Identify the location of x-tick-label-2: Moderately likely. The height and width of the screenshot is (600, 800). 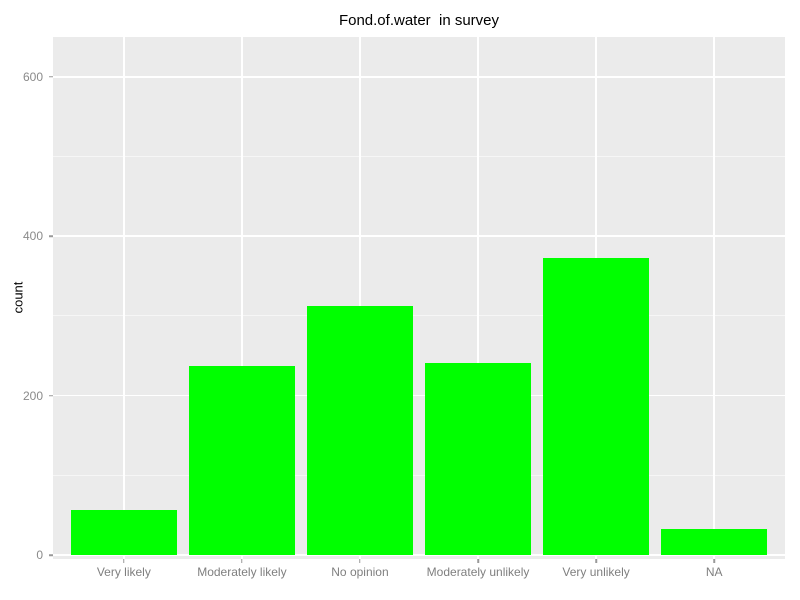
(242, 572).